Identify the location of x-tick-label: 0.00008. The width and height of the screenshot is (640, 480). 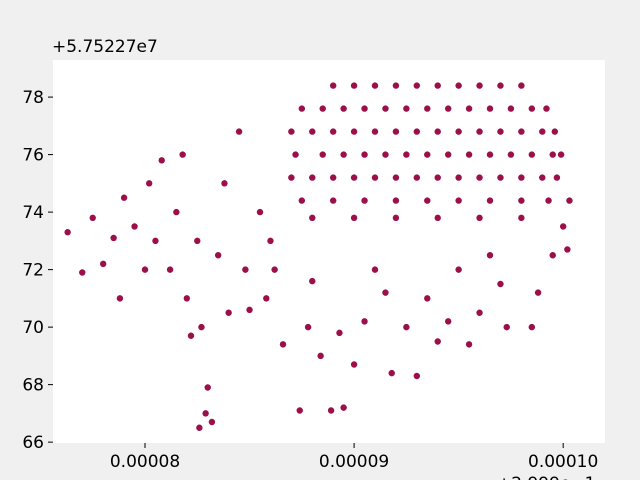
(145, 462).